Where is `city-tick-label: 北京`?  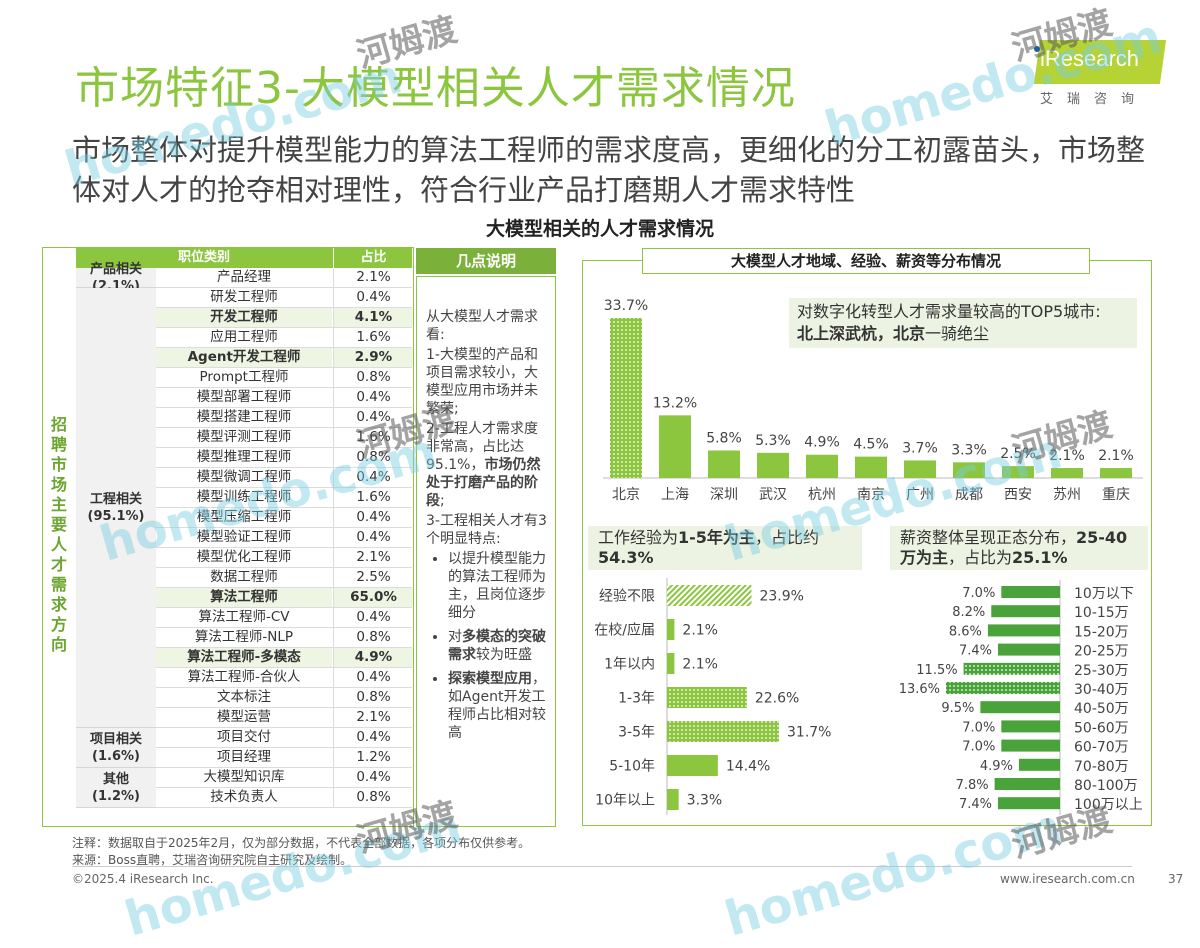
city-tick-label: 北京 is located at coordinates (626, 495).